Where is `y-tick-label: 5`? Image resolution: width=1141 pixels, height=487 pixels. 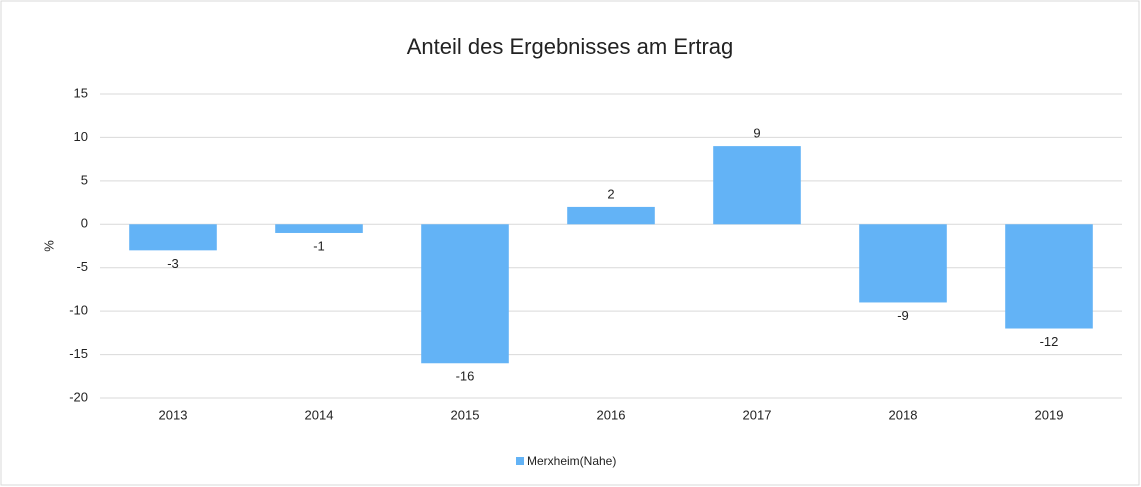
y-tick-label: 5 is located at coordinates (84, 179).